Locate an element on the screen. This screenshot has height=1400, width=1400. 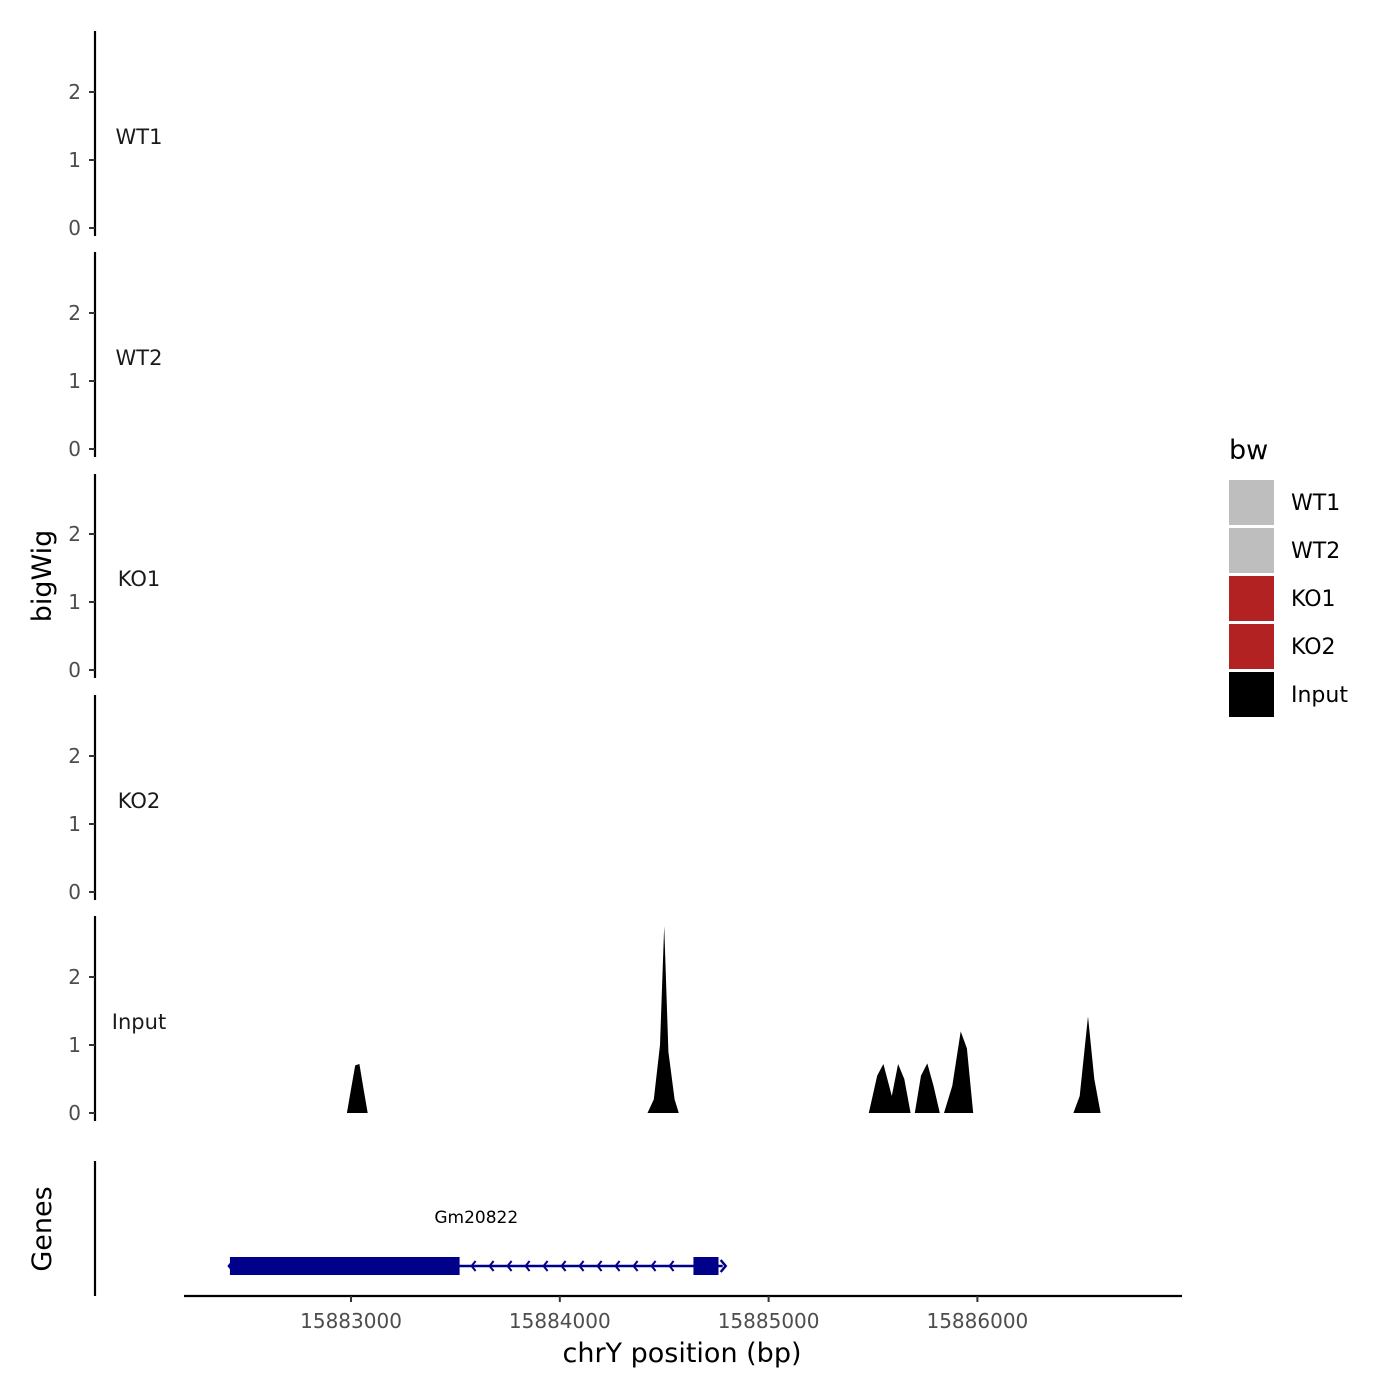
gene-start-arrow is located at coordinates (231, 1266).